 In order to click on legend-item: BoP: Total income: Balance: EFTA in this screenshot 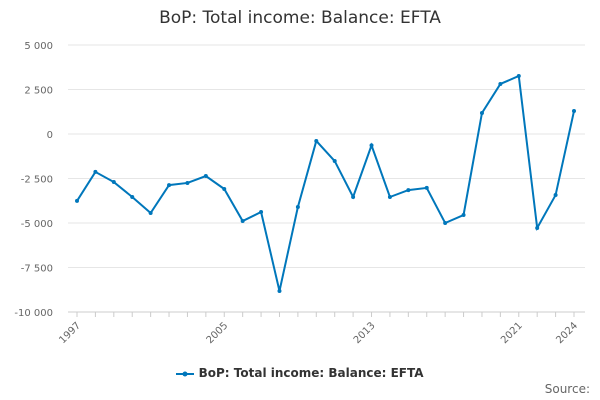, I will do `click(300, 373)`.